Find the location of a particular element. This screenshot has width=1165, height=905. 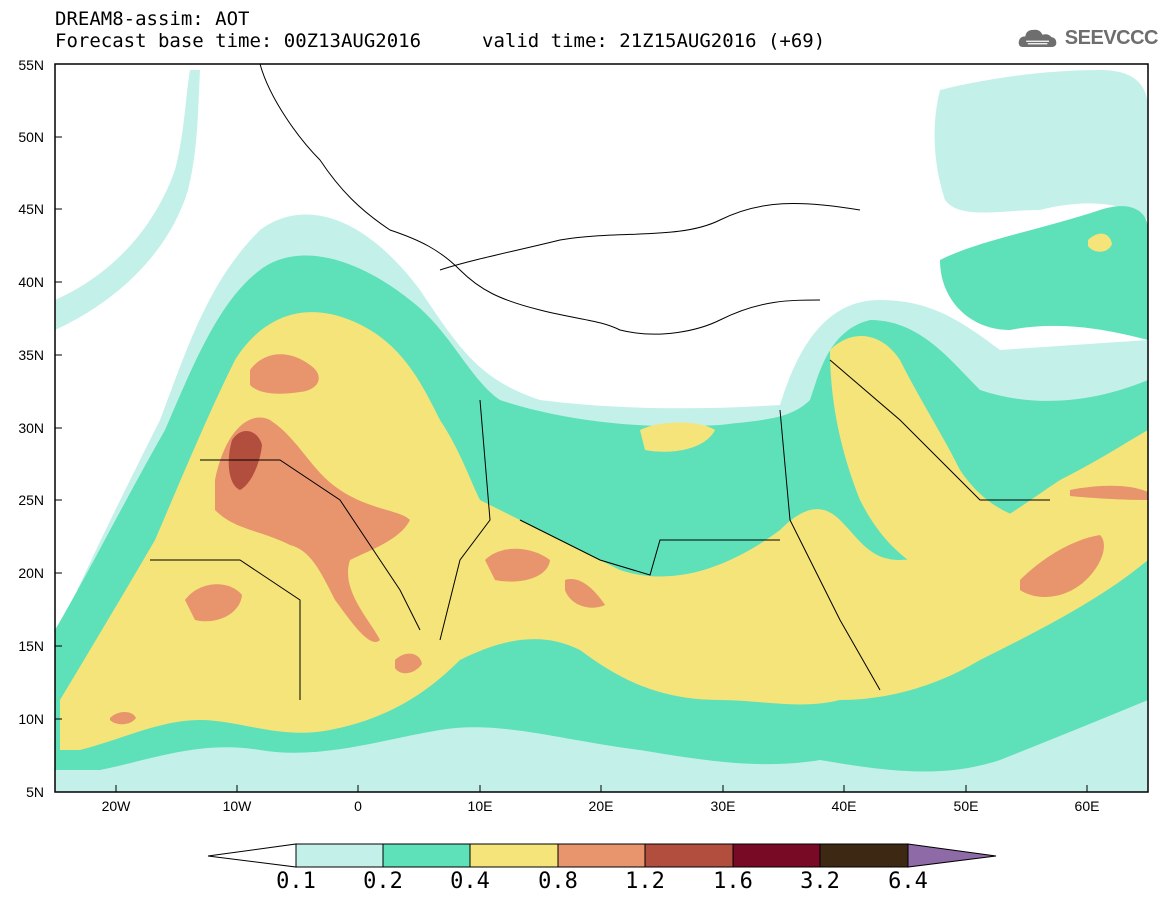

aot-level-0.8-sudan is located at coordinates (585, 593).